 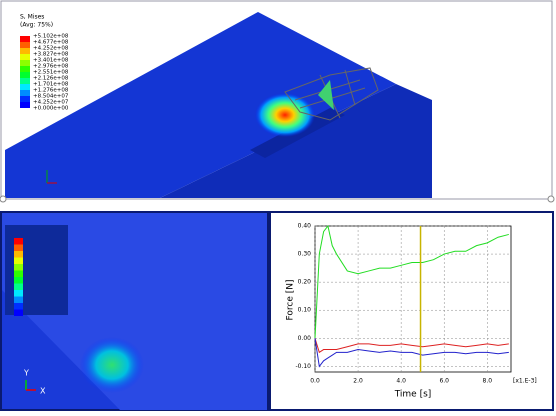 I want to click on x-axis-label: Time [s], so click(x=413, y=395).